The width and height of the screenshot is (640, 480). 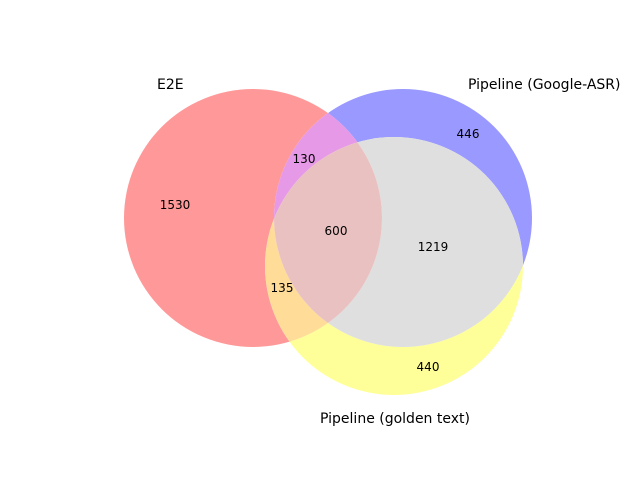 I want to click on count-google-asr-golden: 1219, so click(x=433, y=247).